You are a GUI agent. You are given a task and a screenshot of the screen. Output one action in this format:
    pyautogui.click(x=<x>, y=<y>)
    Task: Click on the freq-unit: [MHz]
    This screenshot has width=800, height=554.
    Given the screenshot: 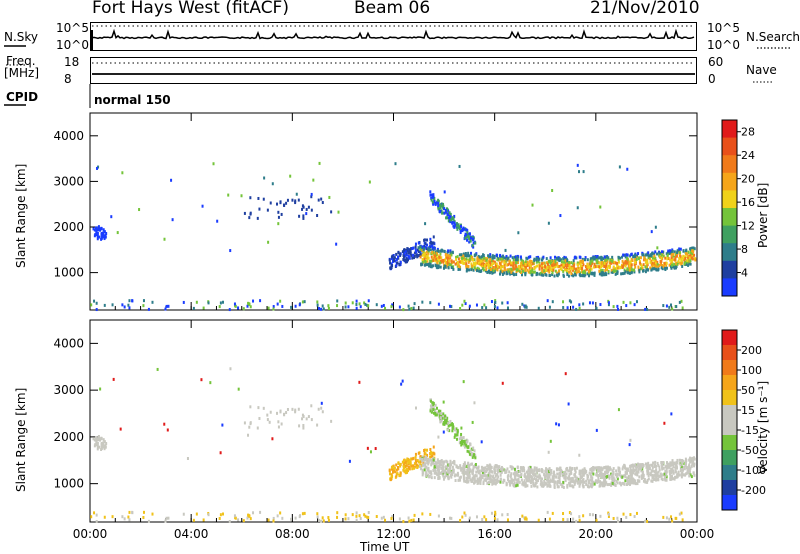 What is the action you would take?
    pyautogui.click(x=22, y=73)
    